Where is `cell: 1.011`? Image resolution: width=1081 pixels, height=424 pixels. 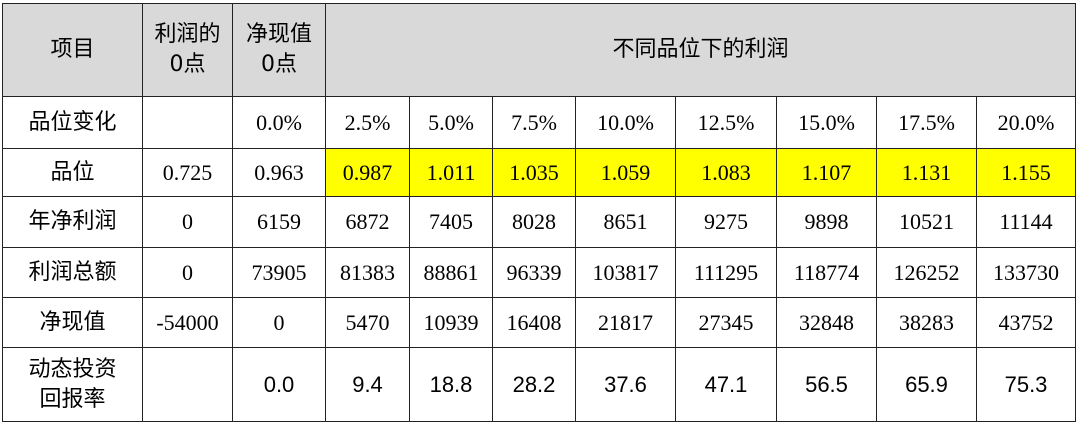
cell: 1.011 is located at coordinates (451, 172).